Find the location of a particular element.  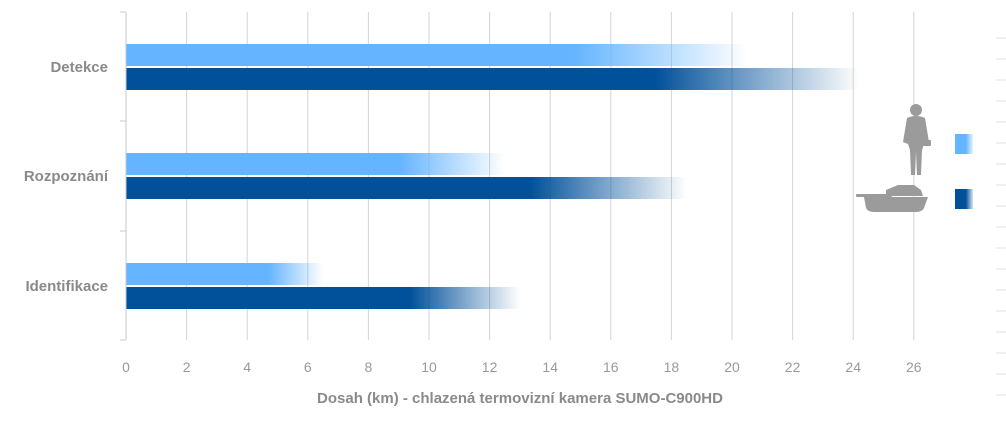

x-tick-label: 6 is located at coordinates (308, 367).